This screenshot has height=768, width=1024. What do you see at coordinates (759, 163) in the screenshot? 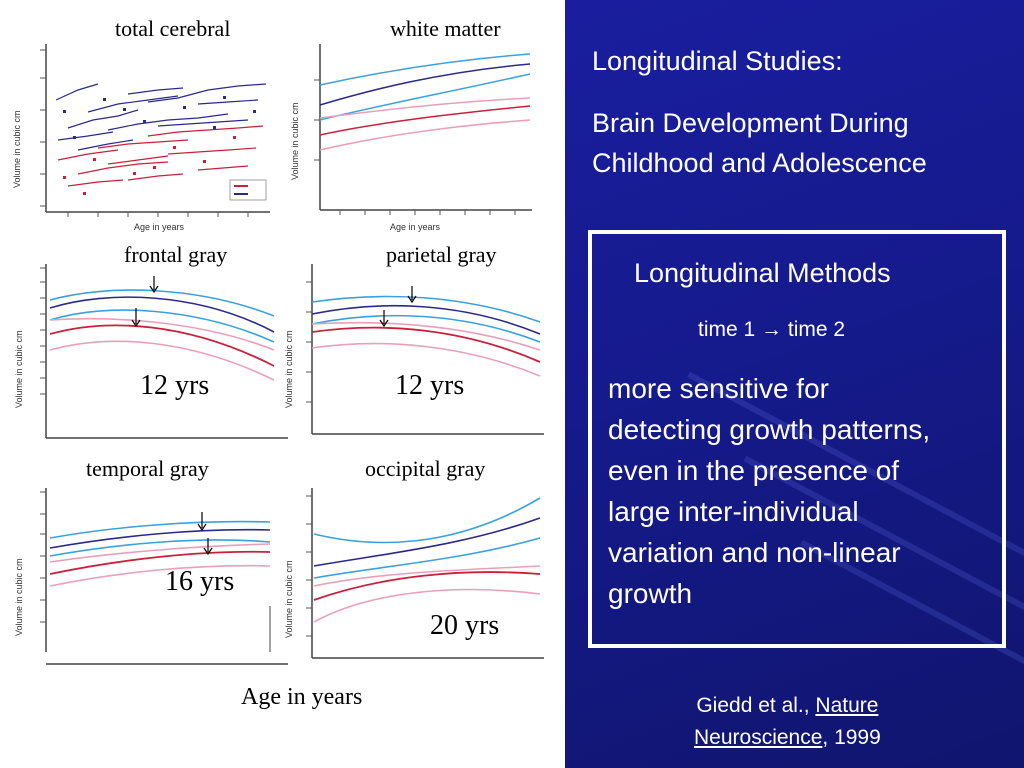
I see `slide-title-line-3: Childhood and Adolescence` at bounding box center [759, 163].